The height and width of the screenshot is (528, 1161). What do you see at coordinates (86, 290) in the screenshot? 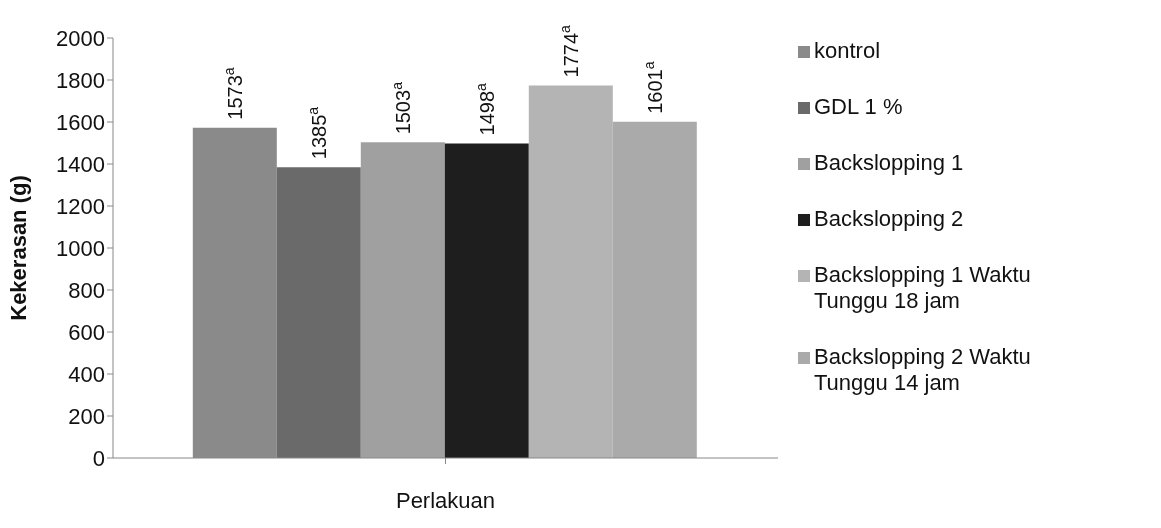
I see `y-tick-label: 800` at bounding box center [86, 290].